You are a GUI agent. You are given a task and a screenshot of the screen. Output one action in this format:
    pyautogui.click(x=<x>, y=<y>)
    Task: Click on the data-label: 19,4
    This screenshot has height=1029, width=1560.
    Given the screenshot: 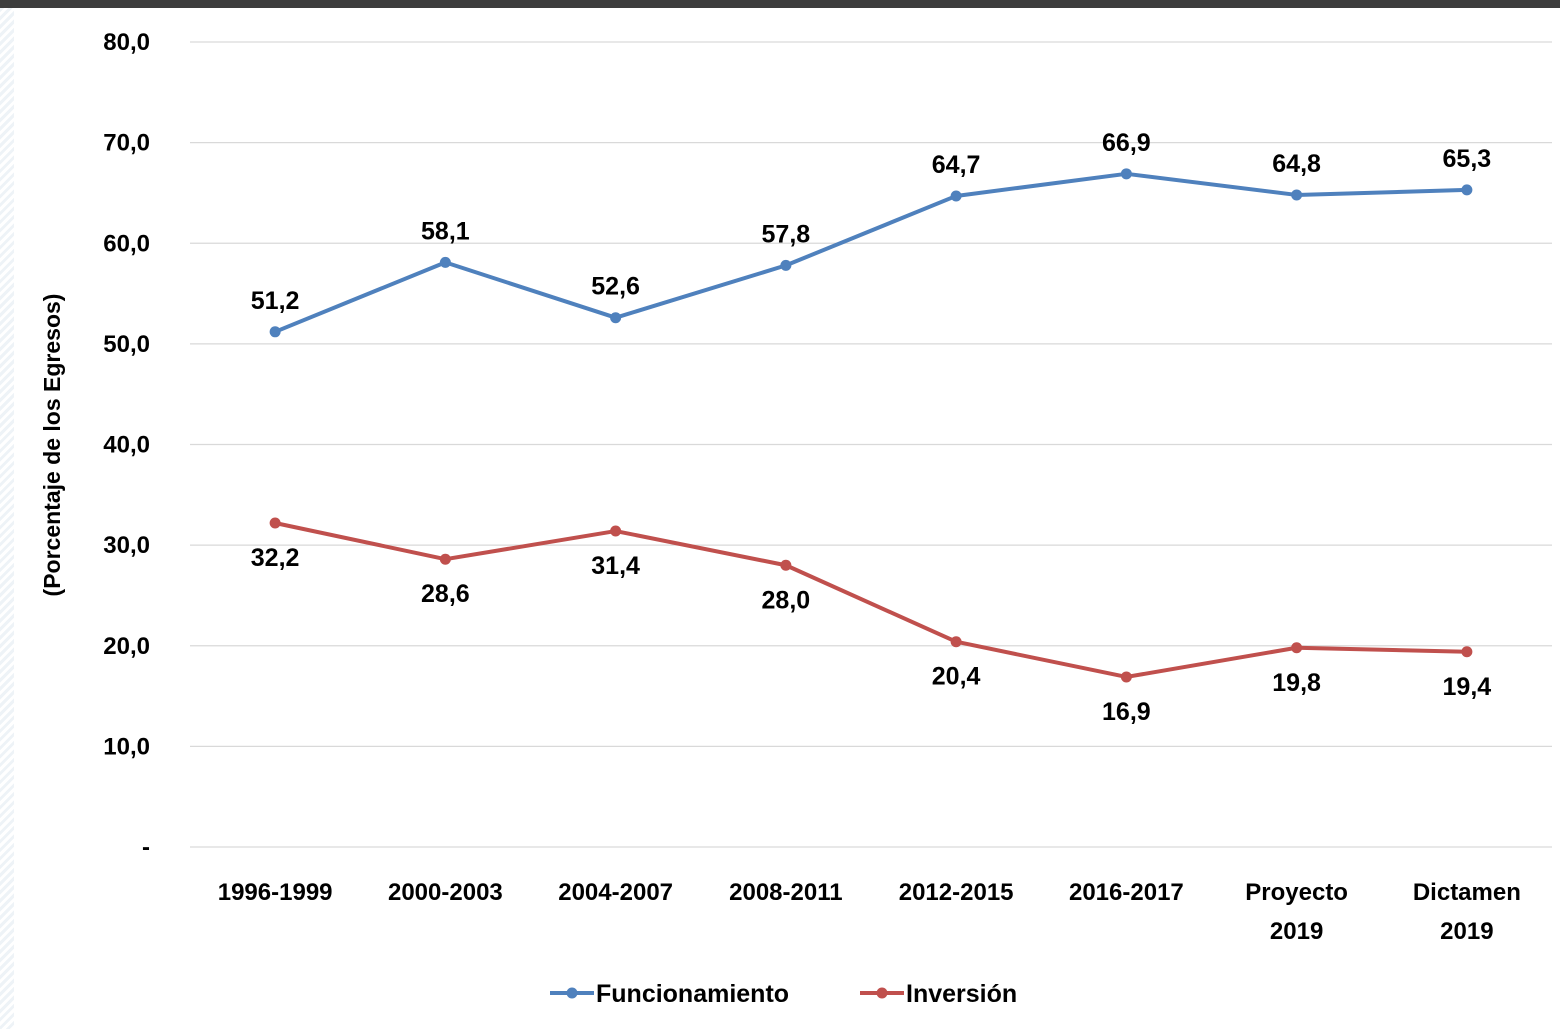 What is the action you would take?
    pyautogui.click(x=1467, y=687)
    